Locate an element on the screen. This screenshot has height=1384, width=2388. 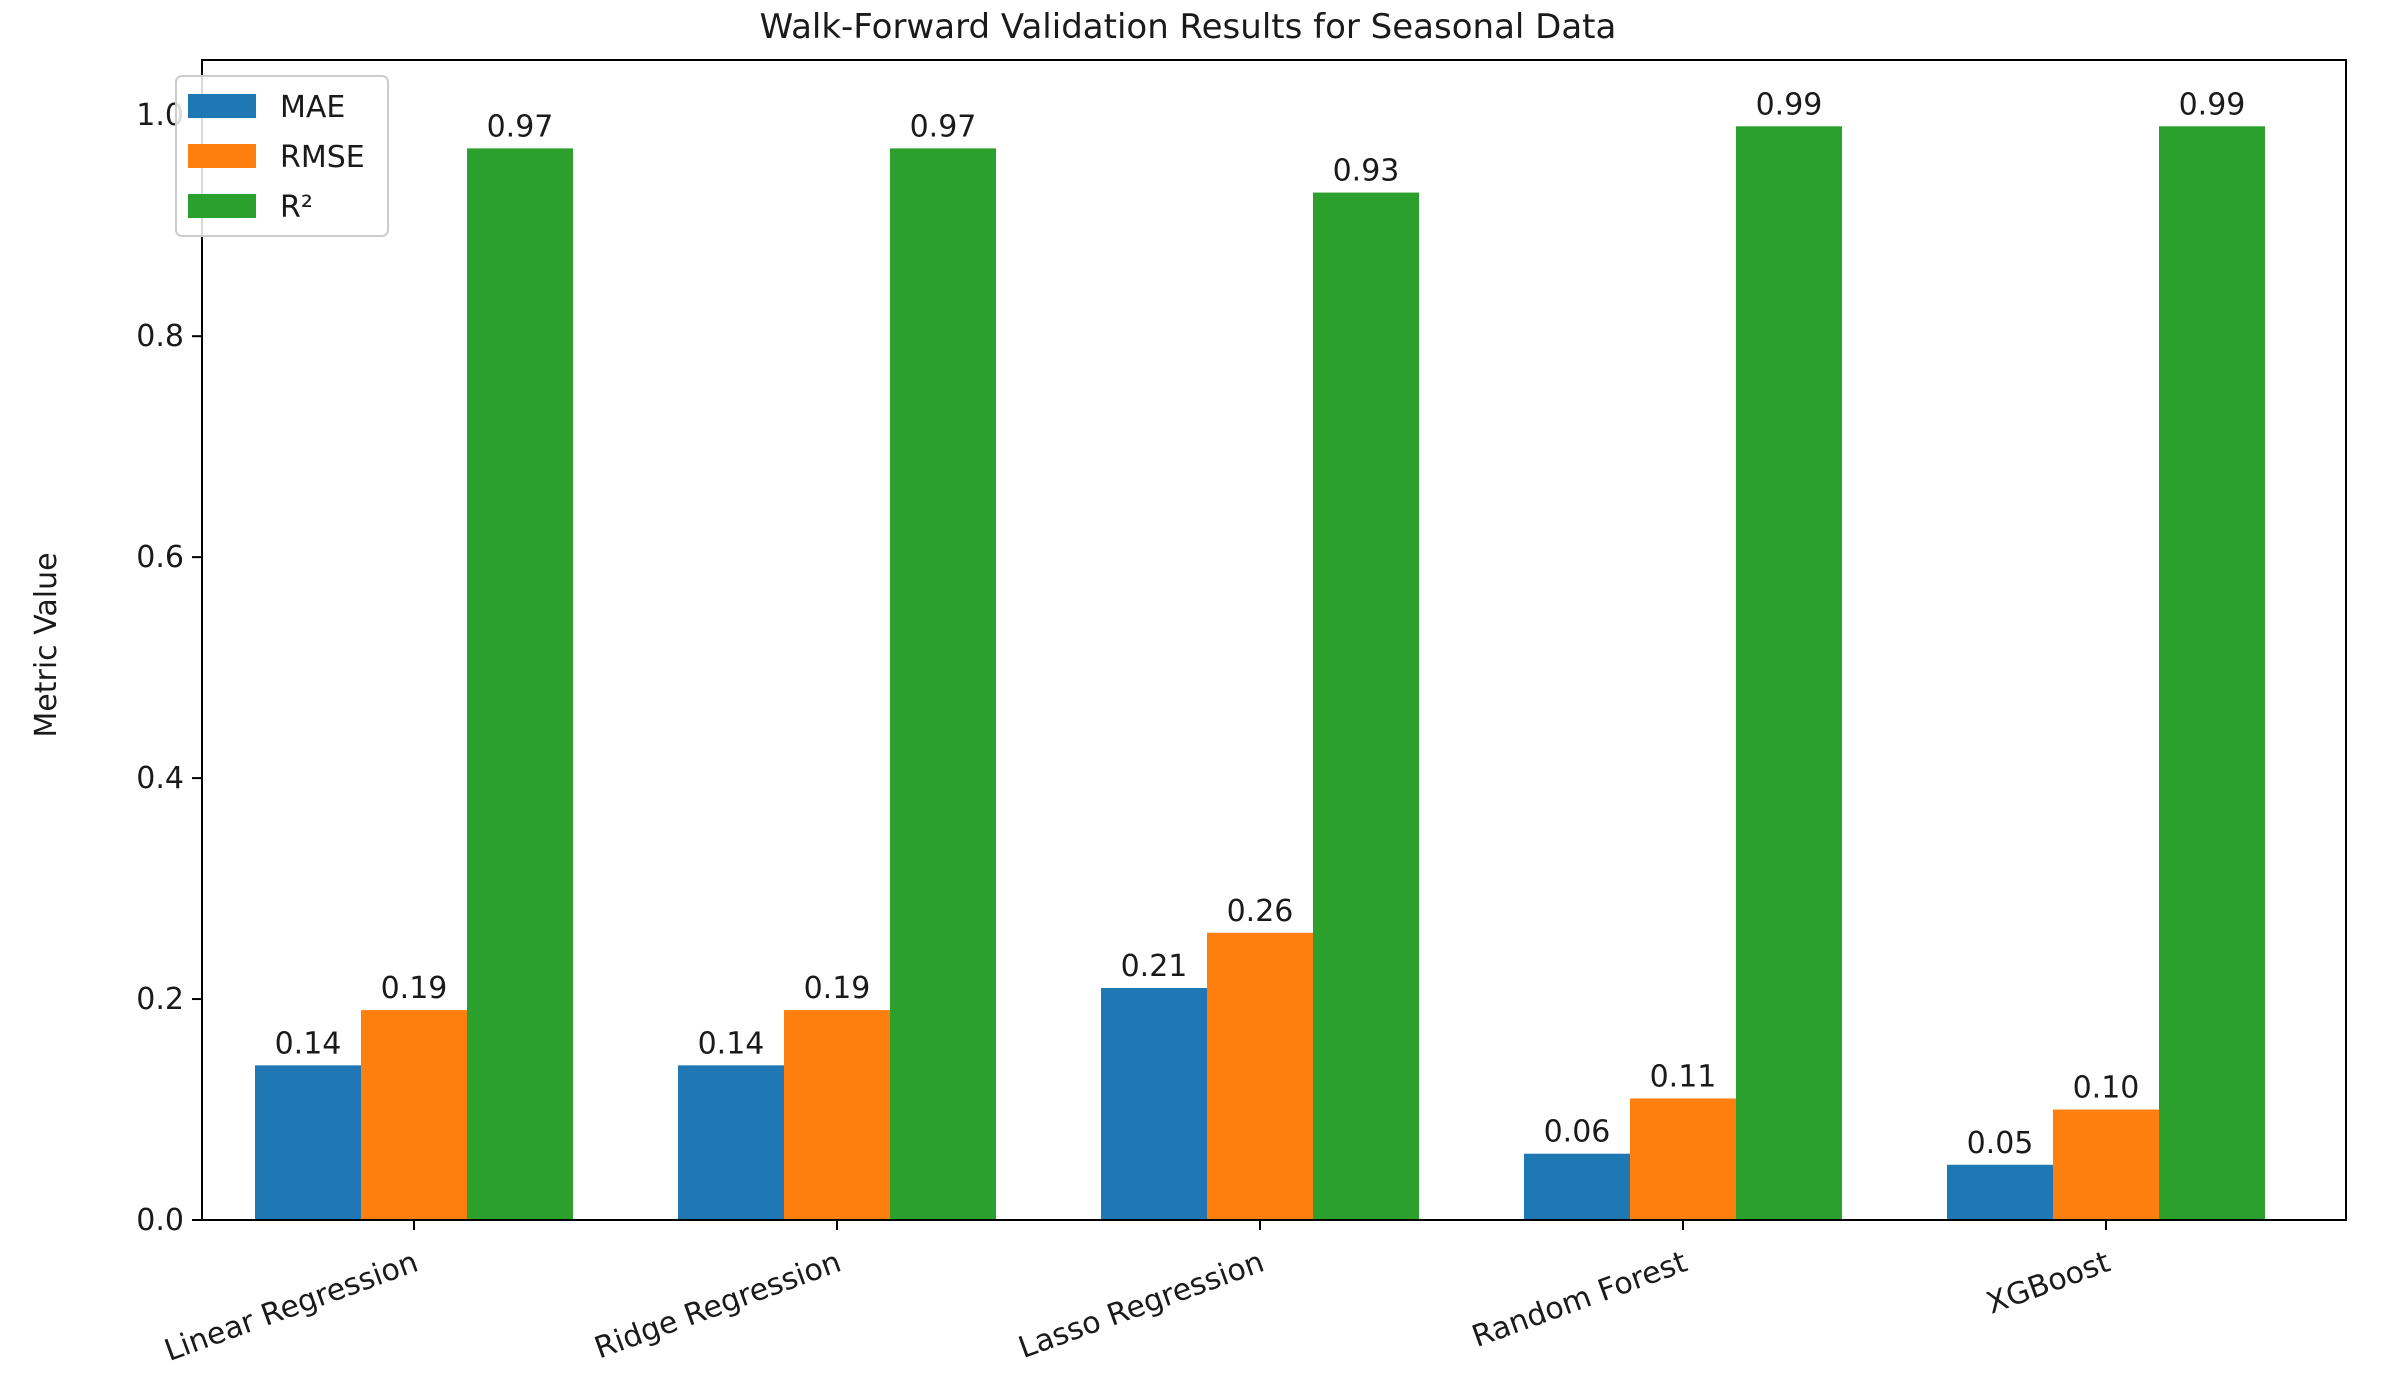
x-tick-label: XGBoost is located at coordinates (2048, 1283).